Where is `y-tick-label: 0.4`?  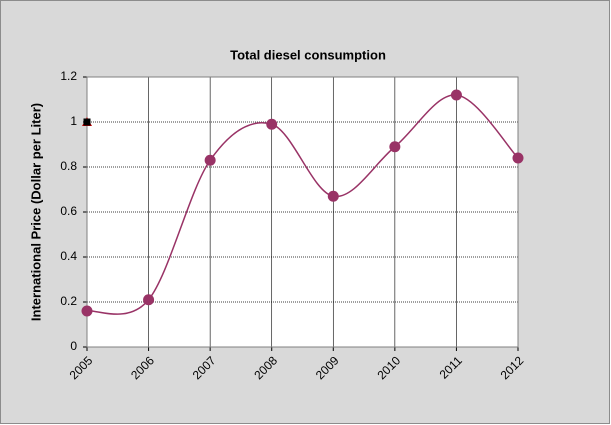
y-tick-label: 0.4 is located at coordinates (68, 256).